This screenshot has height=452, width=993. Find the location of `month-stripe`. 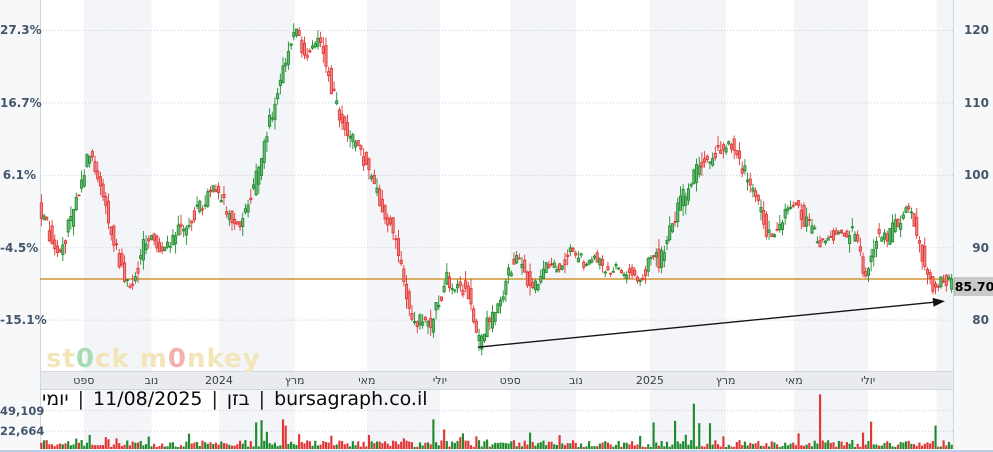

month-stripe is located at coordinates (944, 419).